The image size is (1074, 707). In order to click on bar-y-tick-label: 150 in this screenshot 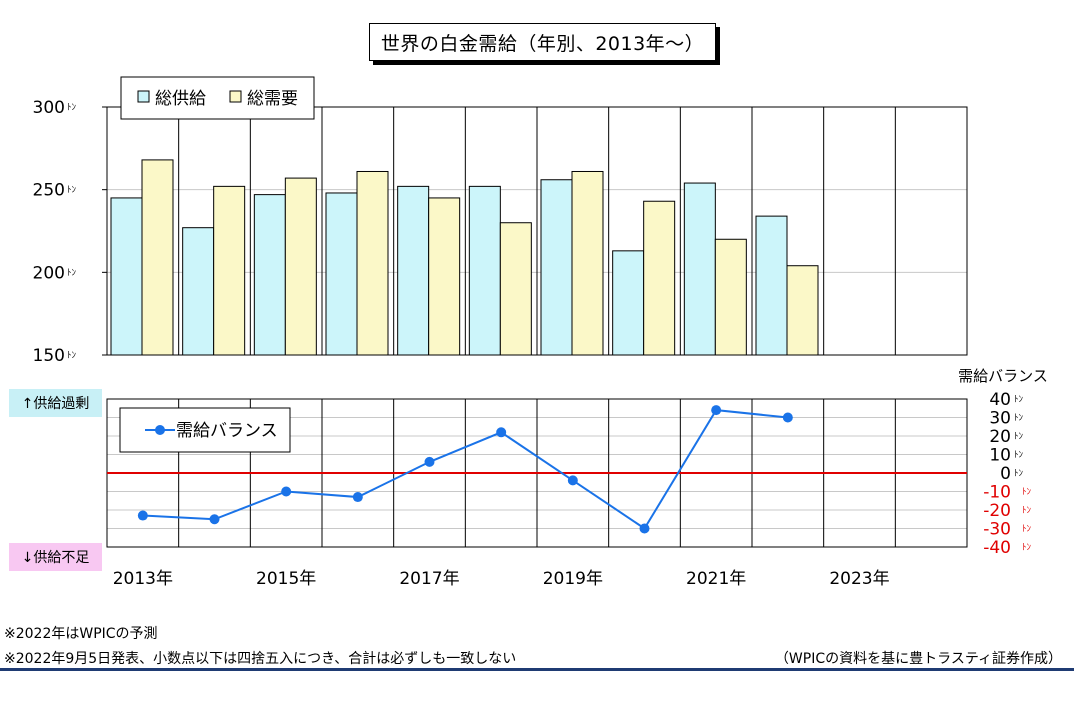, I will do `click(49, 356)`.